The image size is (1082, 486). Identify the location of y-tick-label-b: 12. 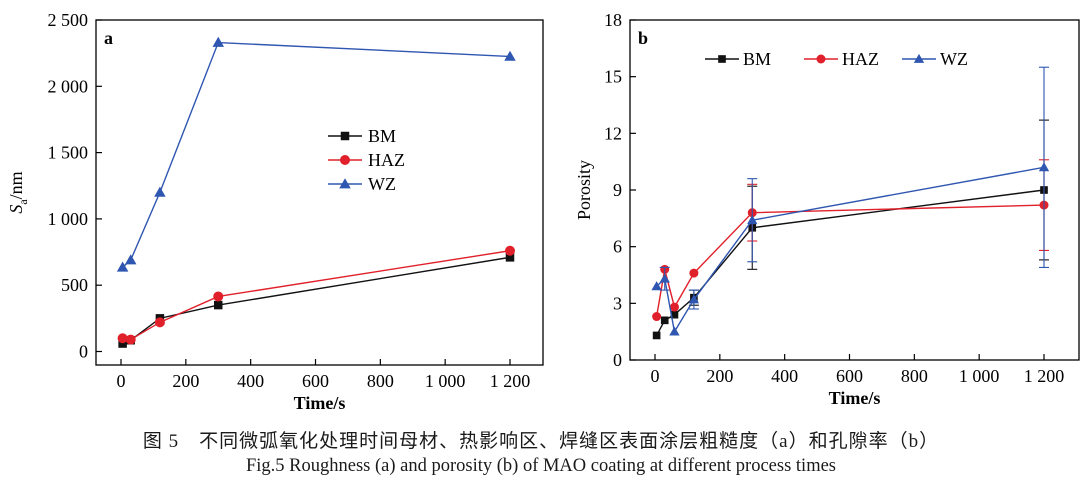
(613, 133).